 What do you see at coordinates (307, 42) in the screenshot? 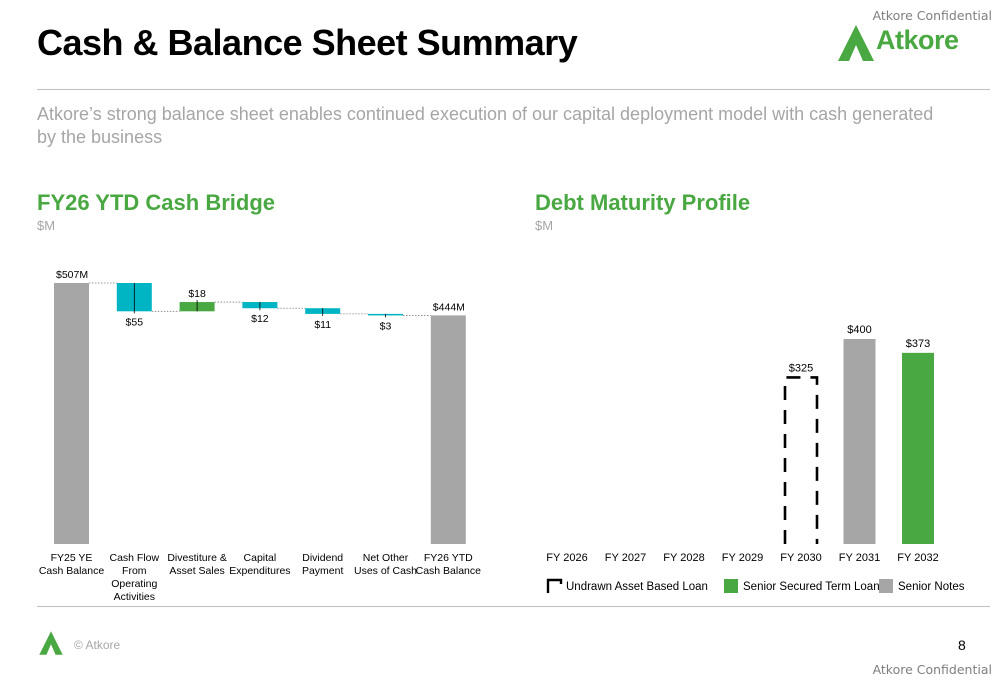
I see `page-title: Cash & Balance Sheet Summary` at bounding box center [307, 42].